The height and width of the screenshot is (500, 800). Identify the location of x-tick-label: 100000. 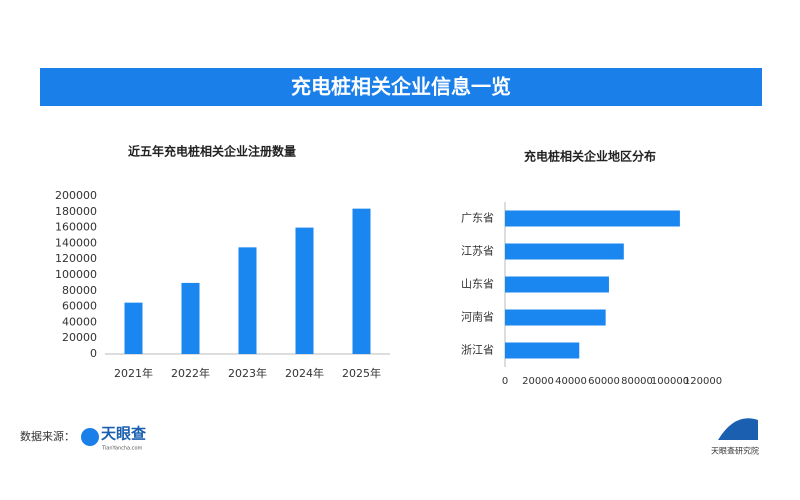
(670, 381).